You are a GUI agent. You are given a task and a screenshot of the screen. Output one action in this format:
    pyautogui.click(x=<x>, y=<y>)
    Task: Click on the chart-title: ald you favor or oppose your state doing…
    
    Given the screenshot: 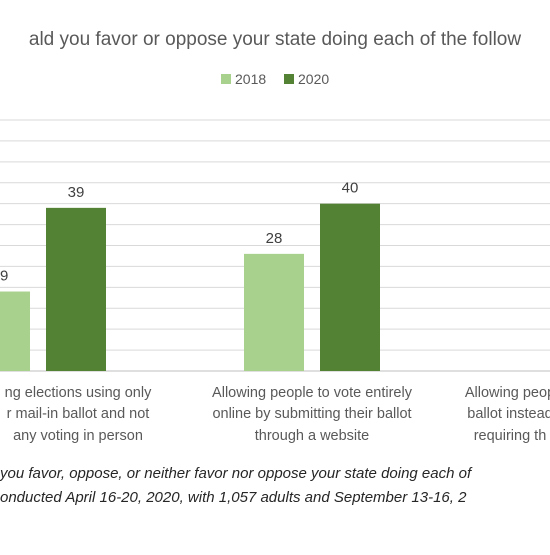 What is the action you would take?
    pyautogui.click(x=275, y=39)
    